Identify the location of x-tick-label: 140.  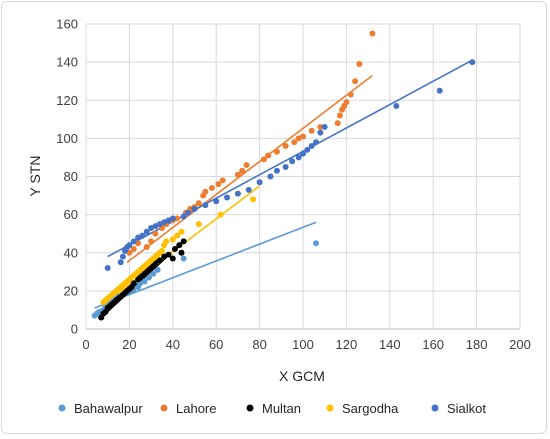
(390, 344).